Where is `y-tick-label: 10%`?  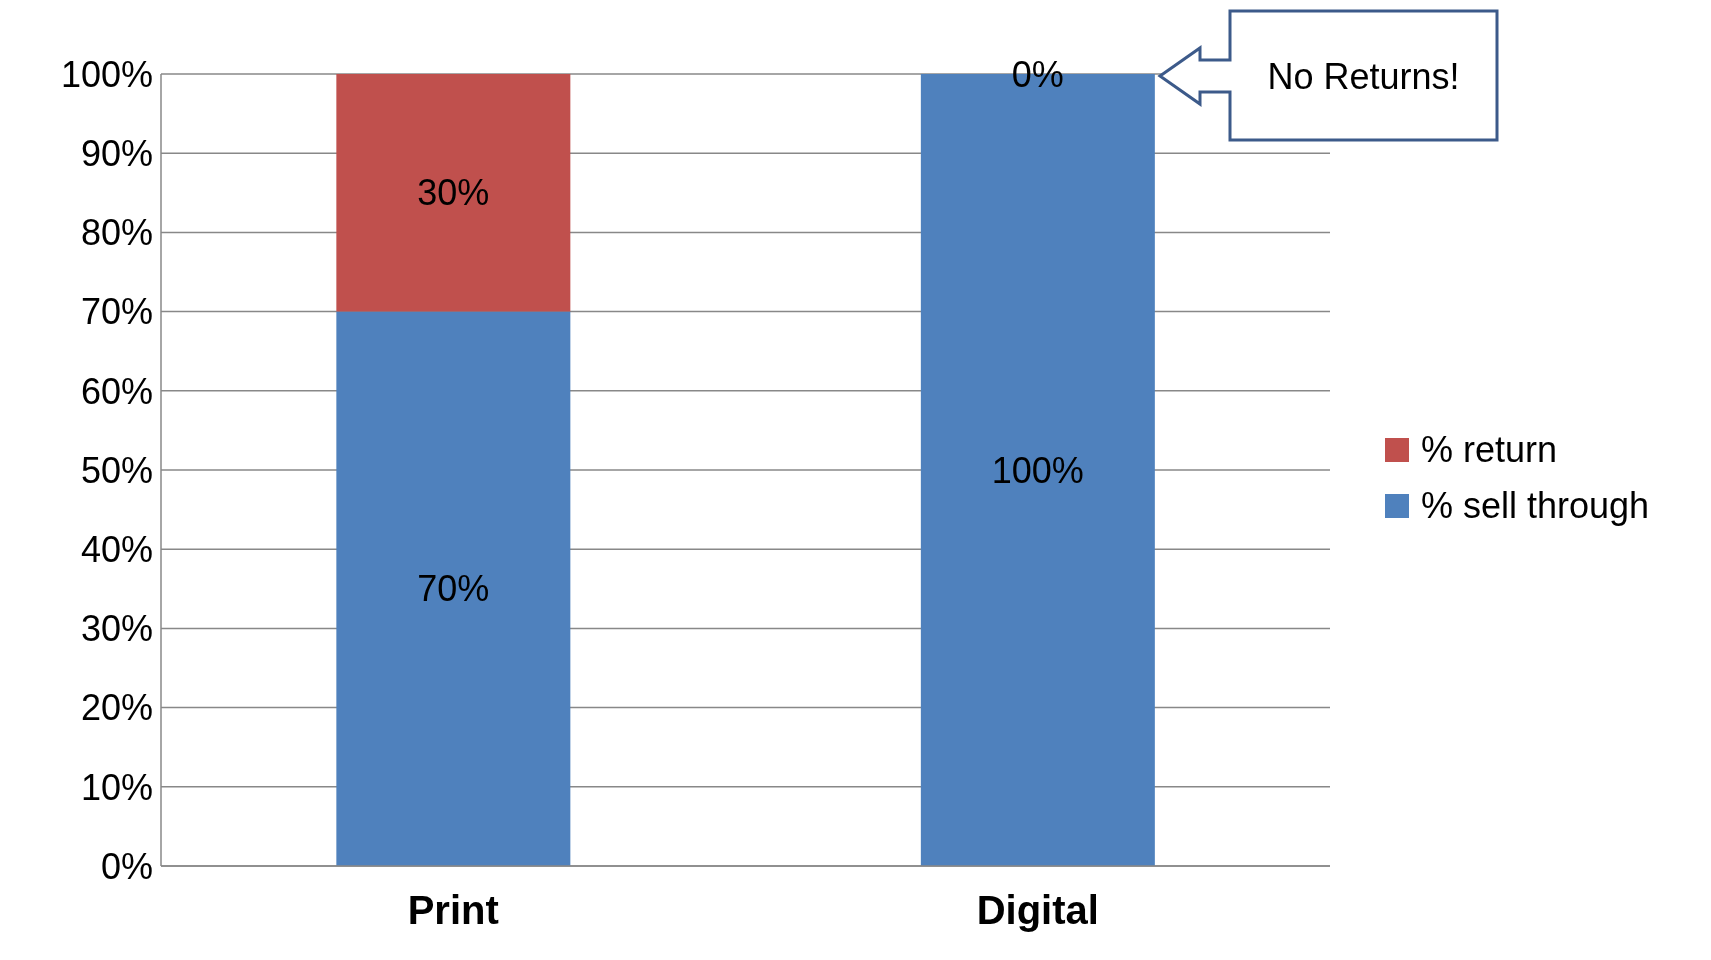 y-tick-label: 10% is located at coordinates (116, 787).